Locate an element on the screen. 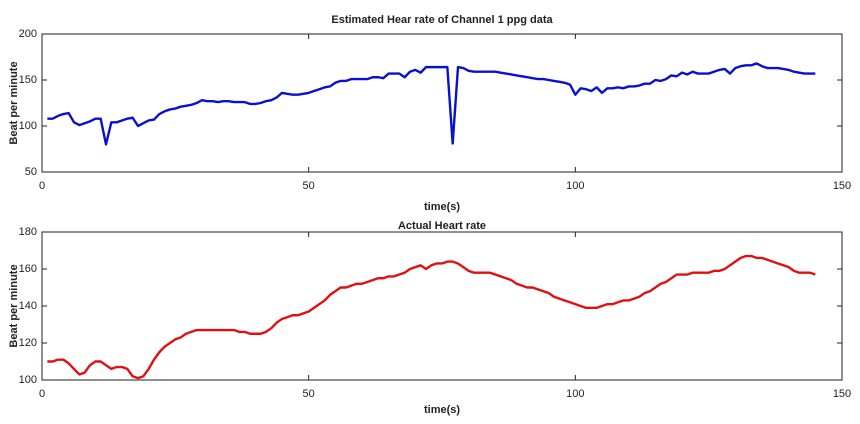  chart-title: Actual Heart rate is located at coordinates (442, 226).